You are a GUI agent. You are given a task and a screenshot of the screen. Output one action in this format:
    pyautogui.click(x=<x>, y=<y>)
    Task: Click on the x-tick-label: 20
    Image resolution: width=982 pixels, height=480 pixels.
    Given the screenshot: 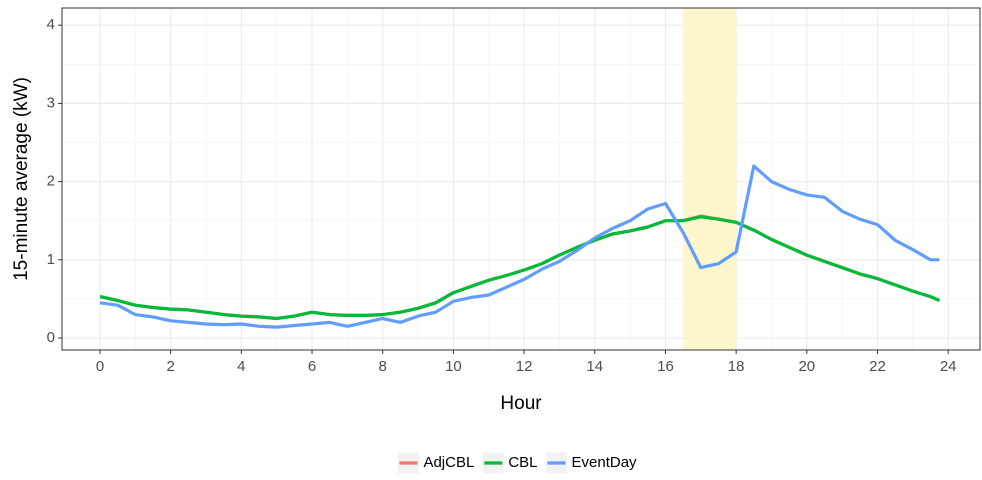 What is the action you would take?
    pyautogui.click(x=806, y=366)
    